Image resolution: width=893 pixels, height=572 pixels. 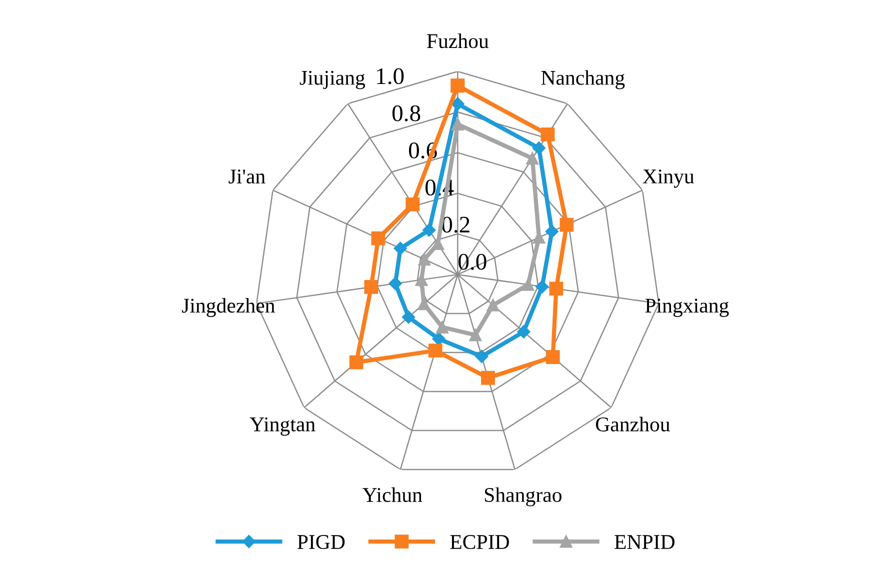 What do you see at coordinates (333, 80) in the screenshot?
I see `spoke-label: Jiujiang` at bounding box center [333, 80].